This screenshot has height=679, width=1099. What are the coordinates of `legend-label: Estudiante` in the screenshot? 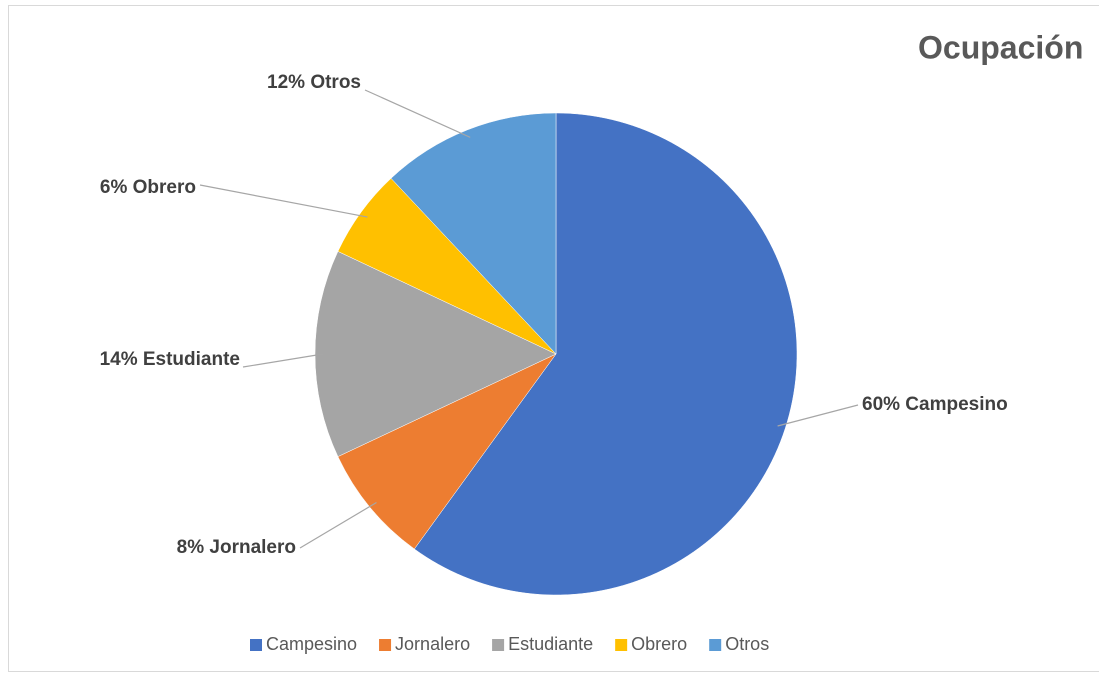 It's located at (550, 644).